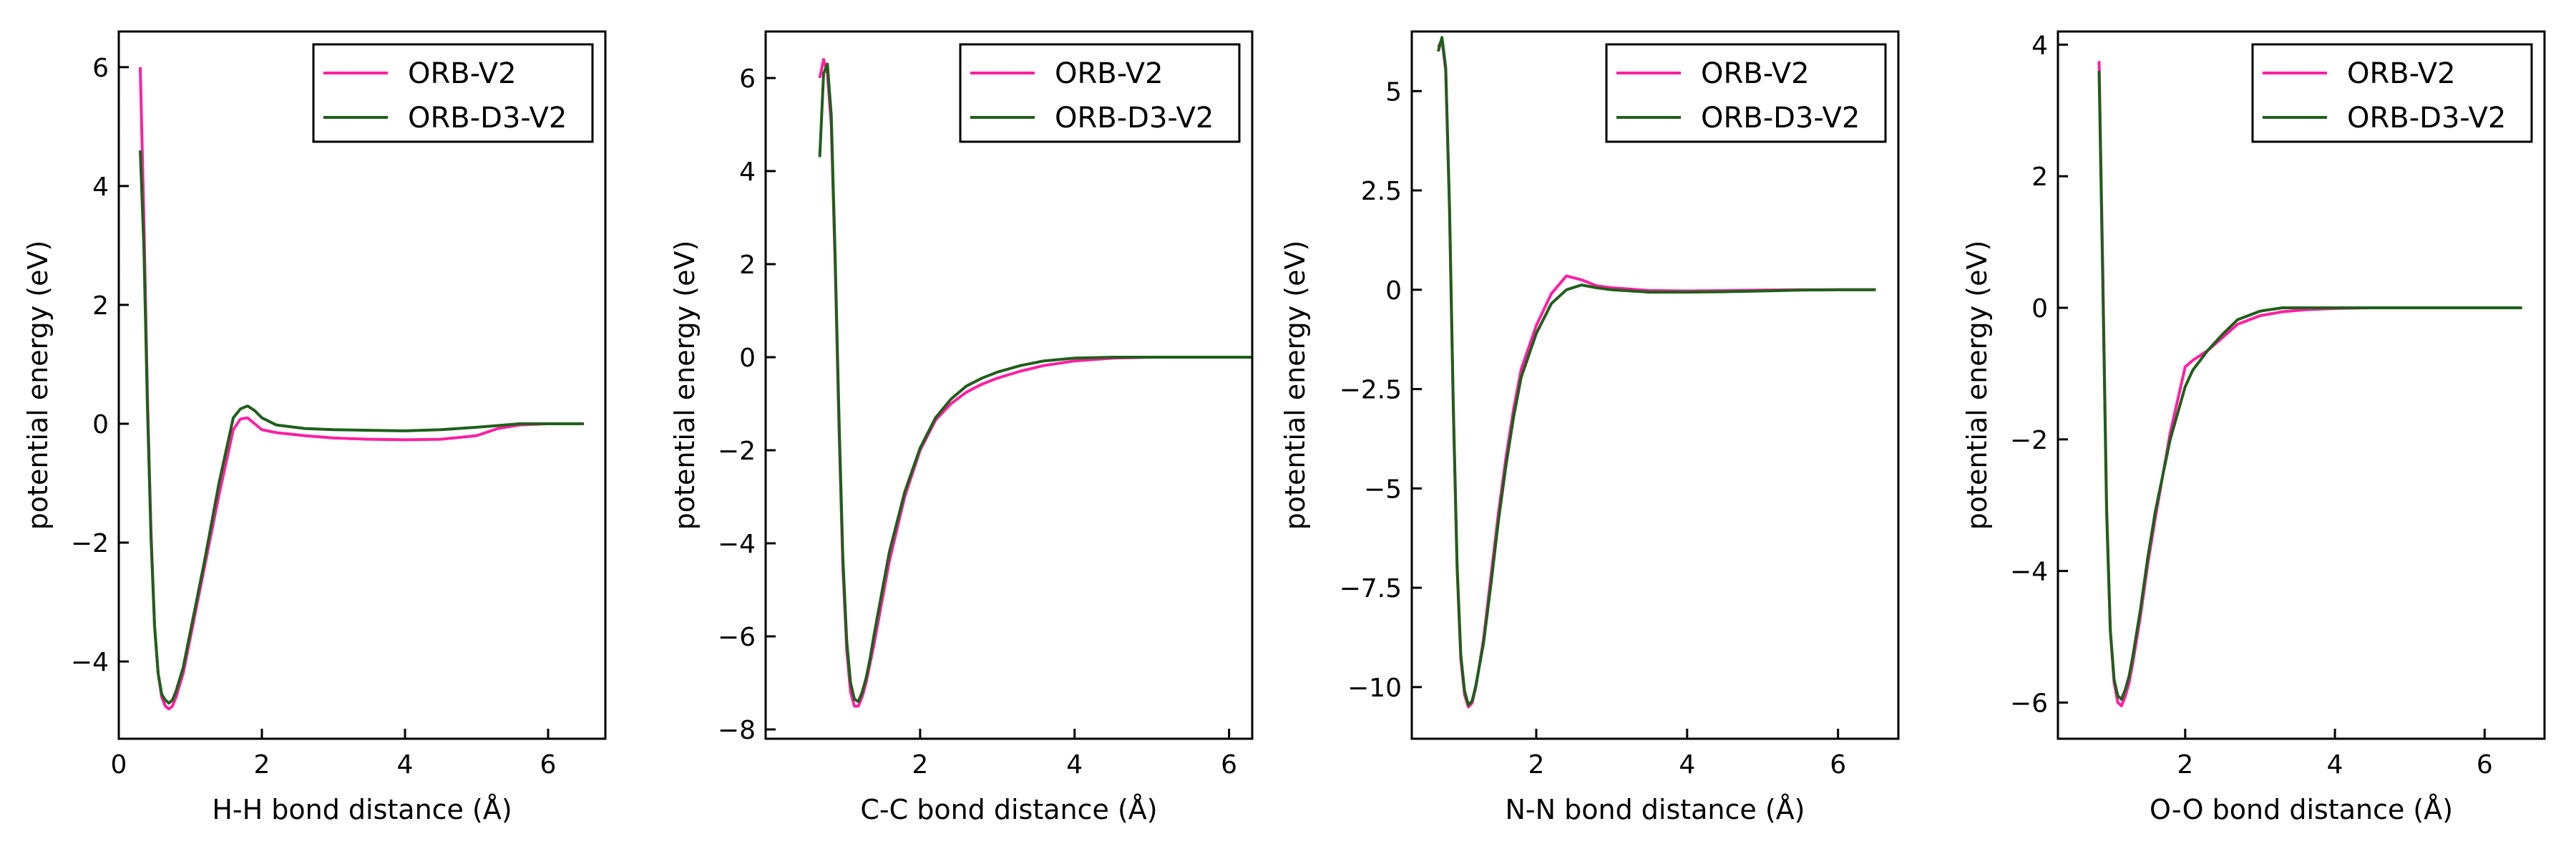 The image size is (2576, 859). I want to click on y-tick-label: 5, so click(1393, 92).